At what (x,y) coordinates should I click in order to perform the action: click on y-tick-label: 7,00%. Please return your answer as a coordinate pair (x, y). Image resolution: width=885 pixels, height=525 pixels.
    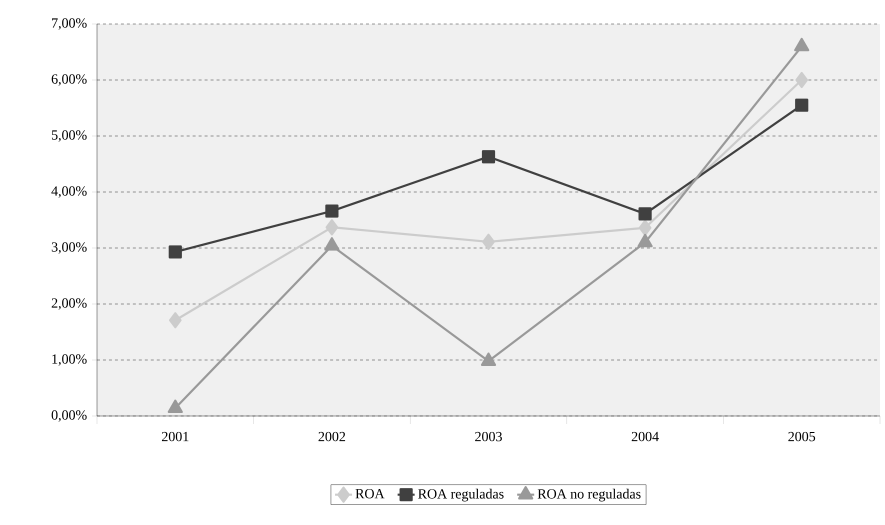
    Looking at the image, I should click on (69, 24).